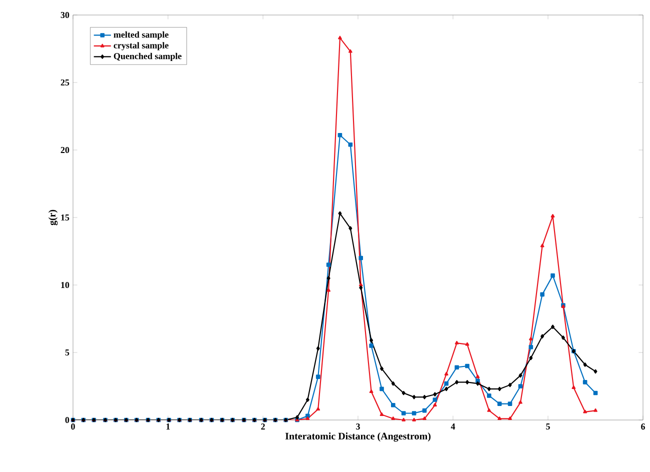 Image resolution: width=650 pixels, height=472 pixels. I want to click on x-tick-label: 5, so click(548, 427).